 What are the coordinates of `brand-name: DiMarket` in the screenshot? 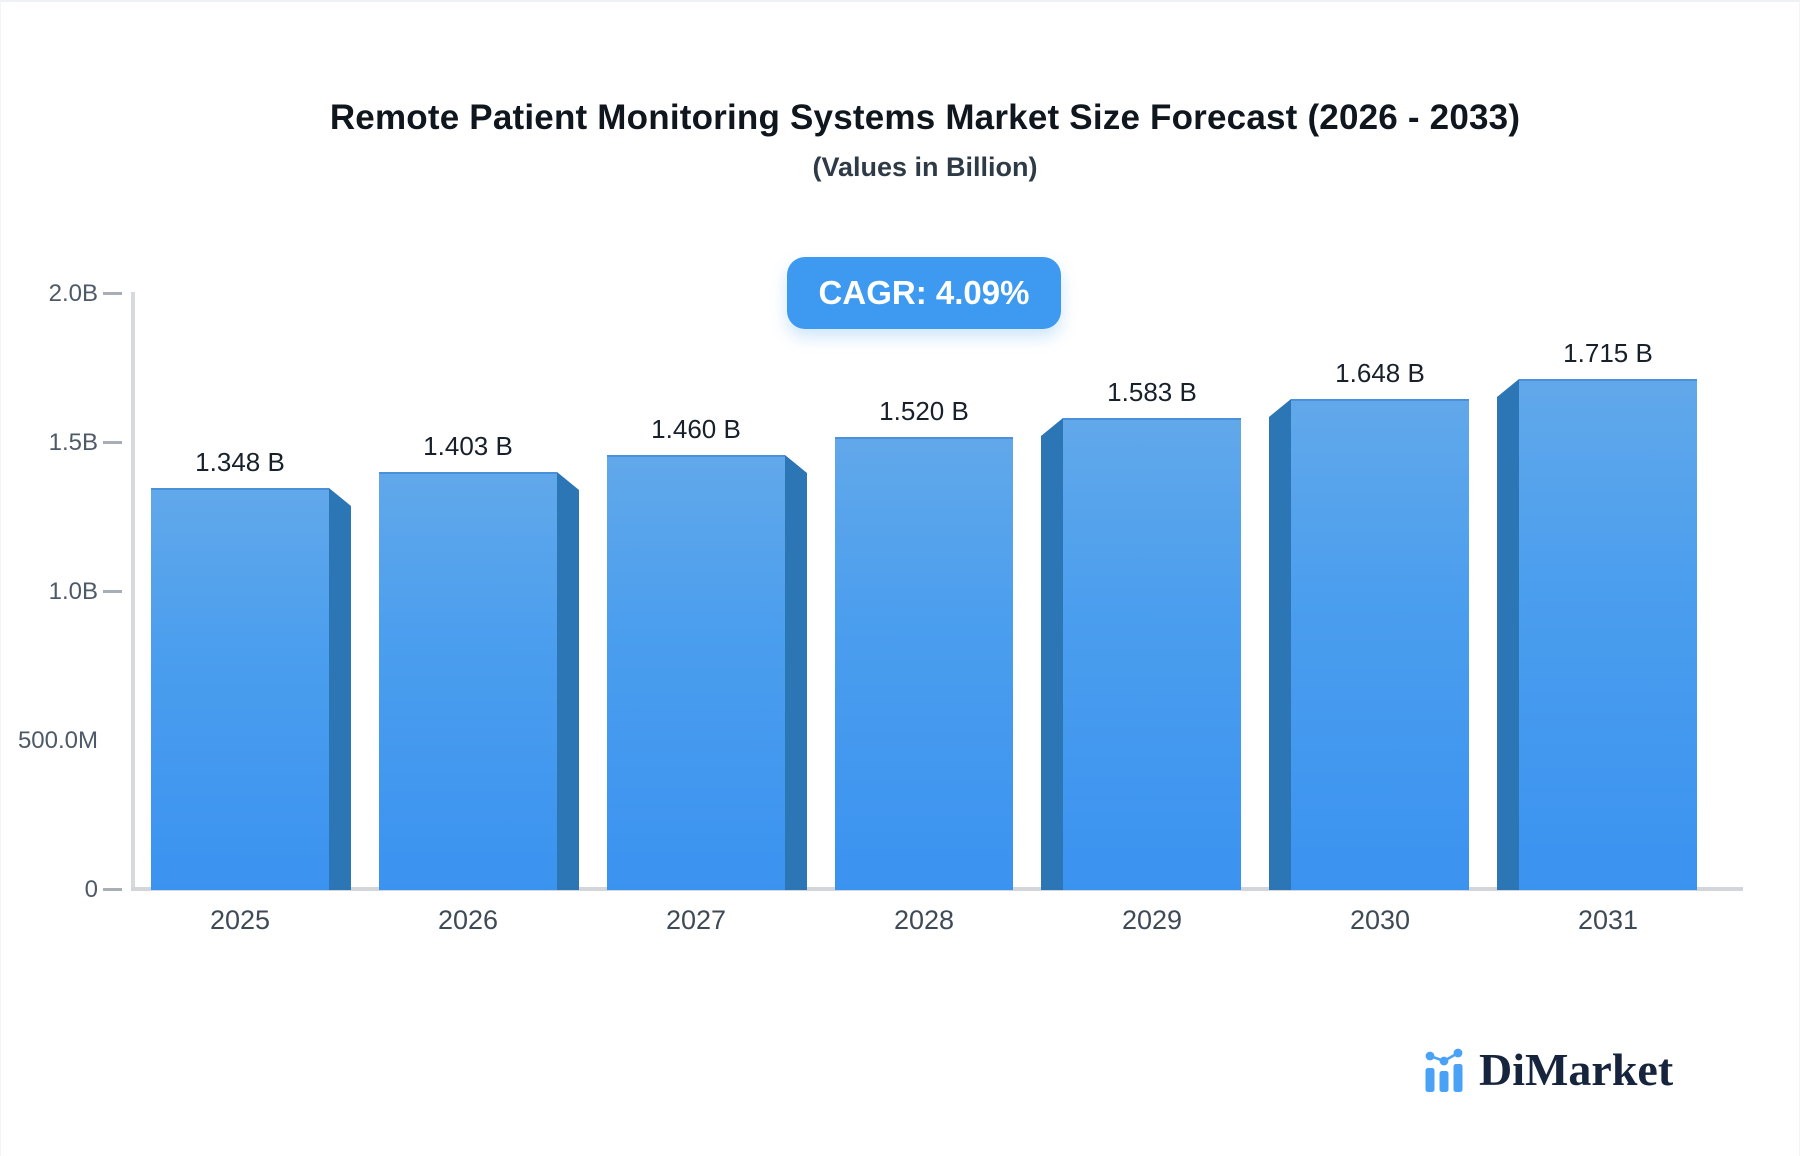 It's located at (1576, 1069).